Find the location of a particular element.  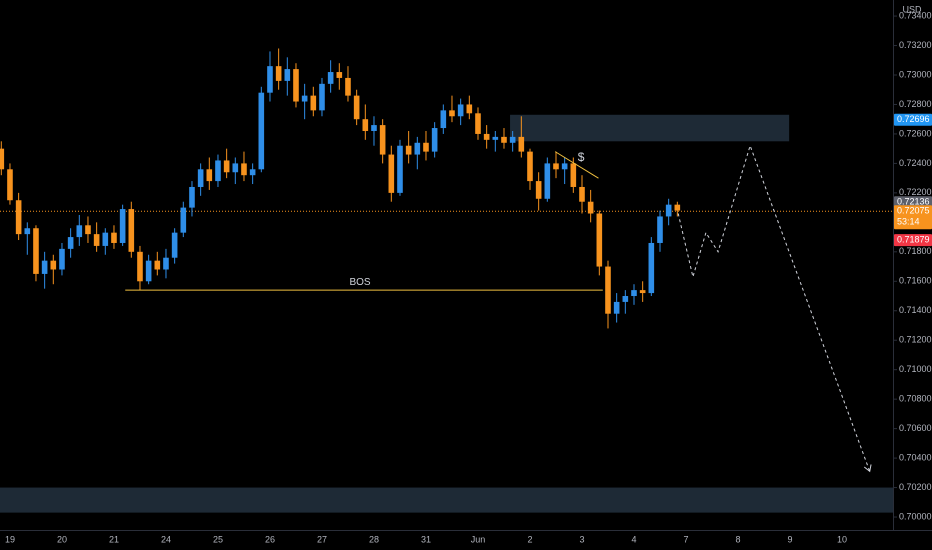

liquidity-label: $ is located at coordinates (581, 157).